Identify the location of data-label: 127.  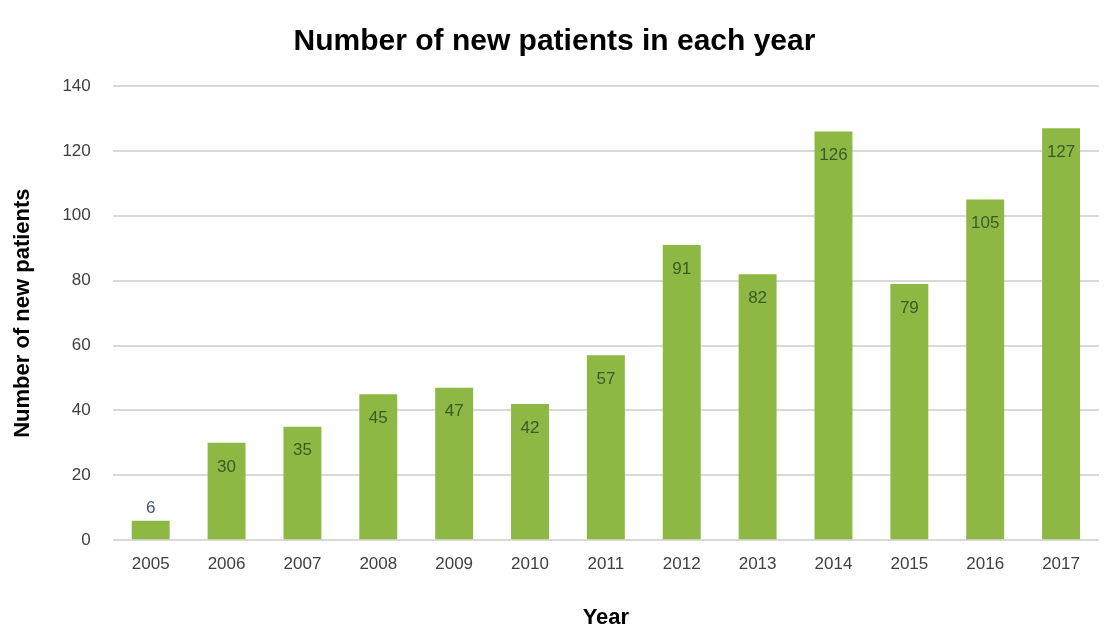
(1061, 151).